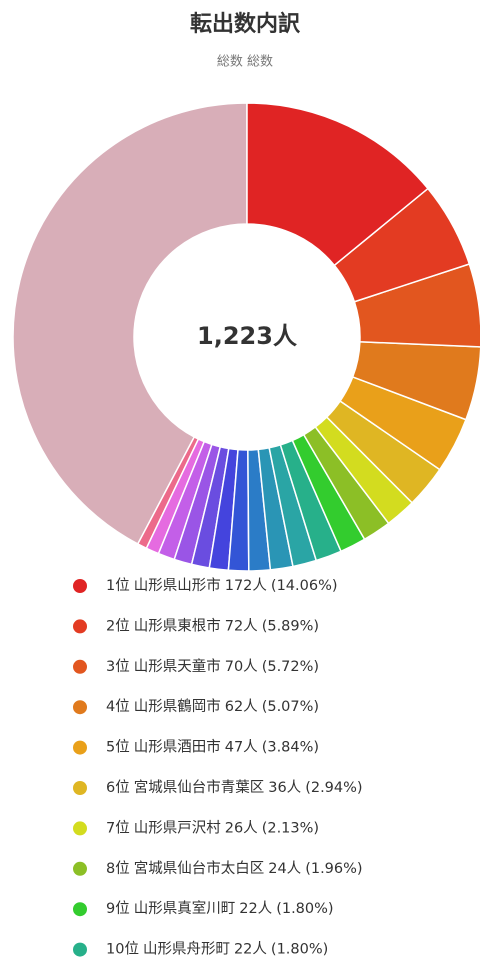 This screenshot has height=969, width=480. What do you see at coordinates (122, 949) in the screenshot?
I see `legend-rank: 10位` at bounding box center [122, 949].